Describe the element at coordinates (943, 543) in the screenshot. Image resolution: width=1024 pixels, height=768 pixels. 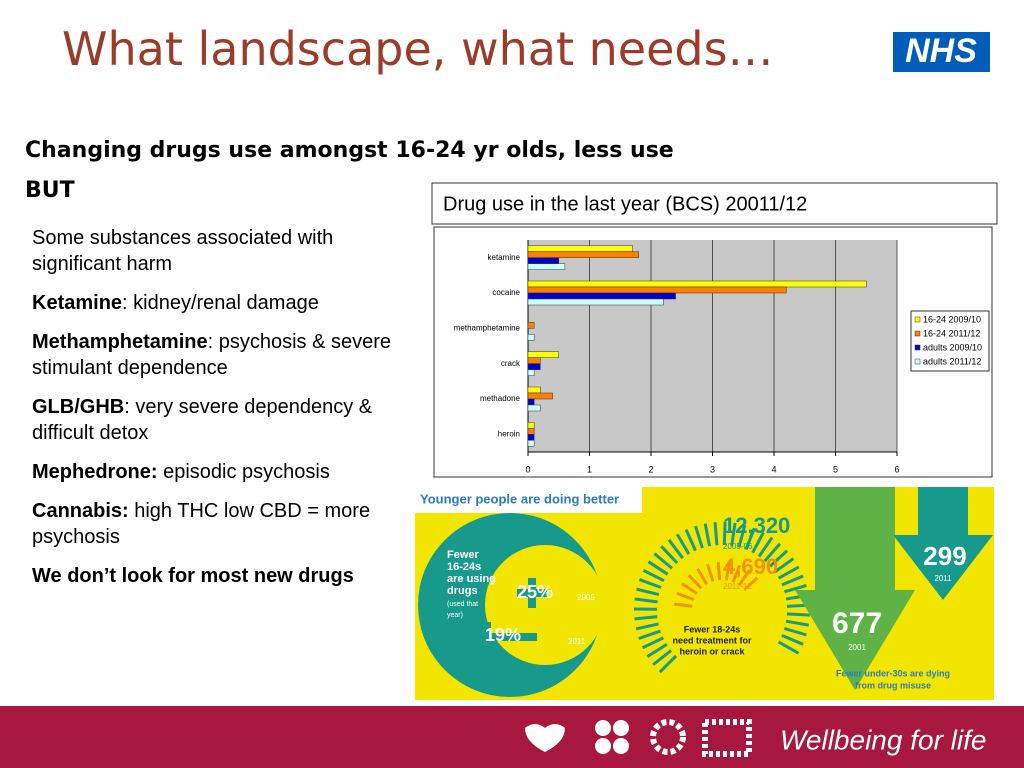
I see `arrow-2011` at that location.